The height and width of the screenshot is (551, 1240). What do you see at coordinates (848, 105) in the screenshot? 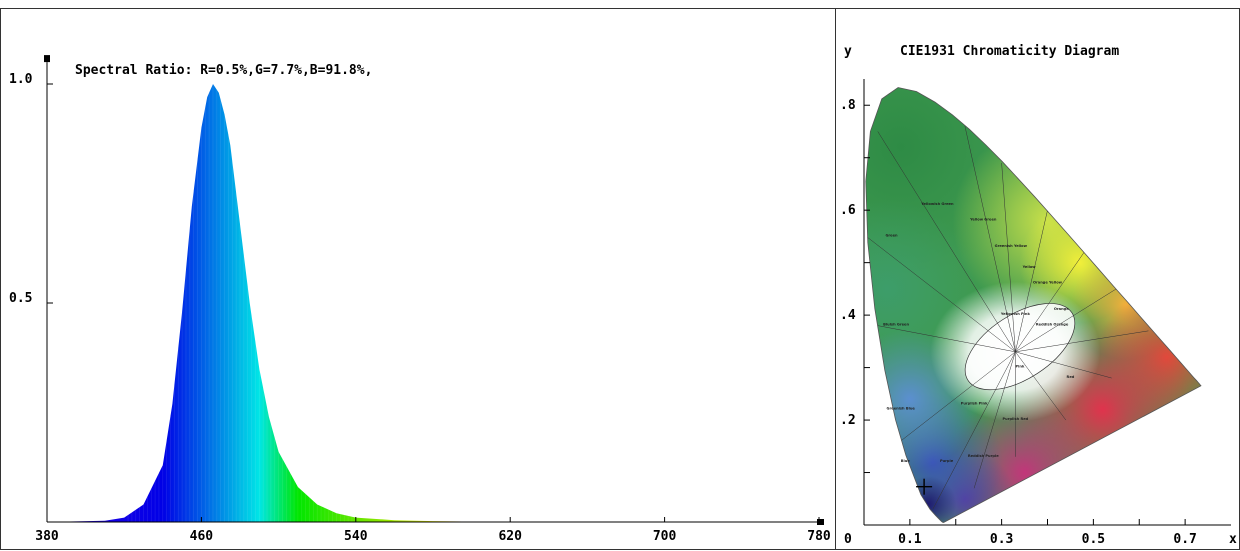
I see `cie-y-tick-label: .8` at bounding box center [848, 105].